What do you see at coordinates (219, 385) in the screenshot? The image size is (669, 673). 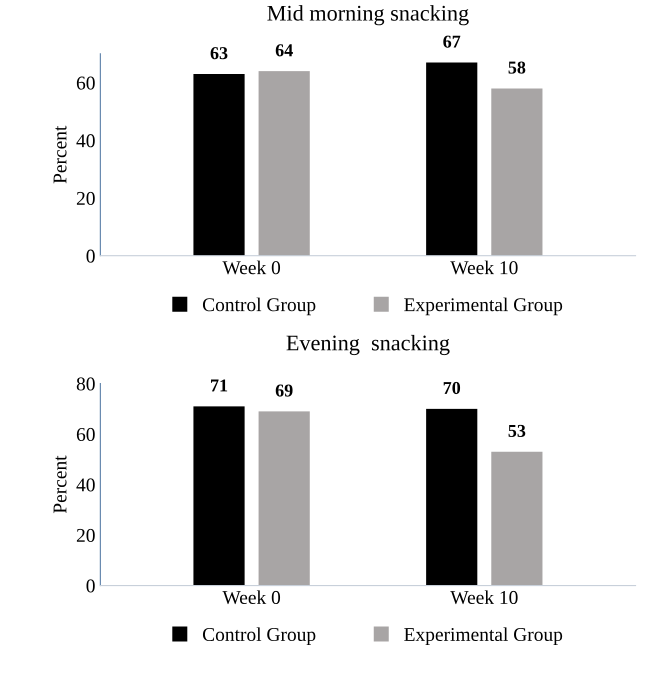 I see `data-label: 71` at bounding box center [219, 385].